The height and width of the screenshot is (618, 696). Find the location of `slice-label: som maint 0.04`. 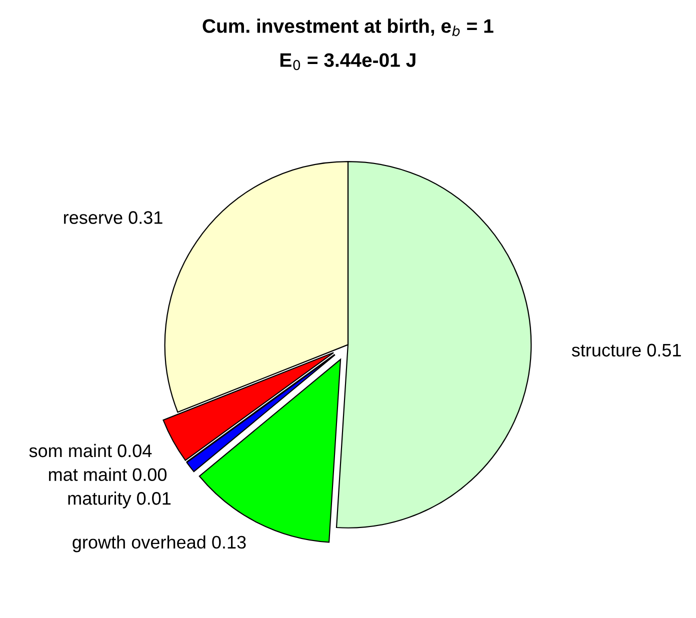

slice-label: som maint 0.04 is located at coordinates (90, 451).